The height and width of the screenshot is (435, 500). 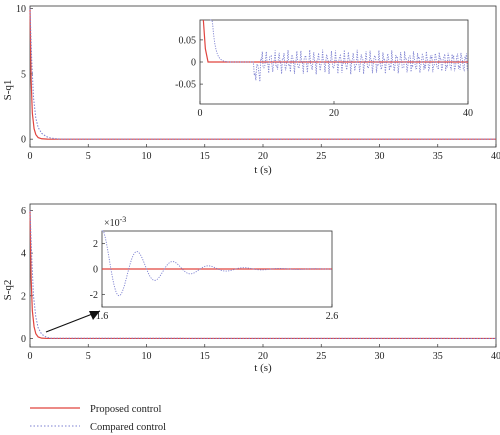 I want to click on chart-1-xtick-label: 30, so click(x=380, y=156).